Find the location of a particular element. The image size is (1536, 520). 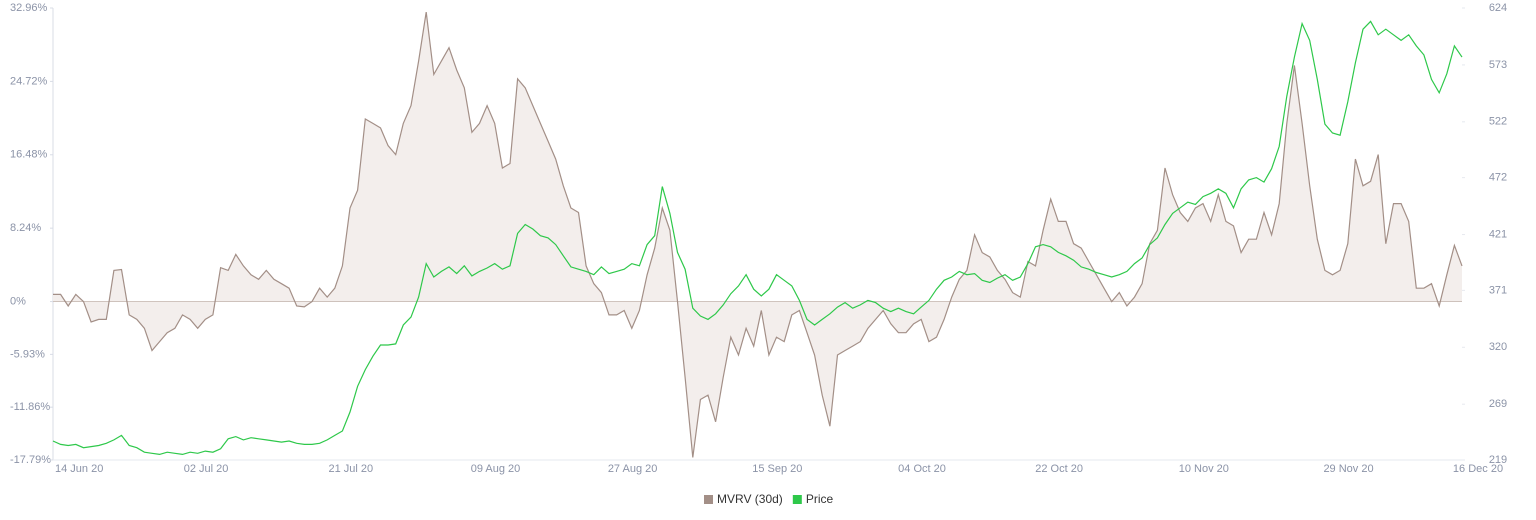

y-tick-label: -11.86% is located at coordinates (30, 407).